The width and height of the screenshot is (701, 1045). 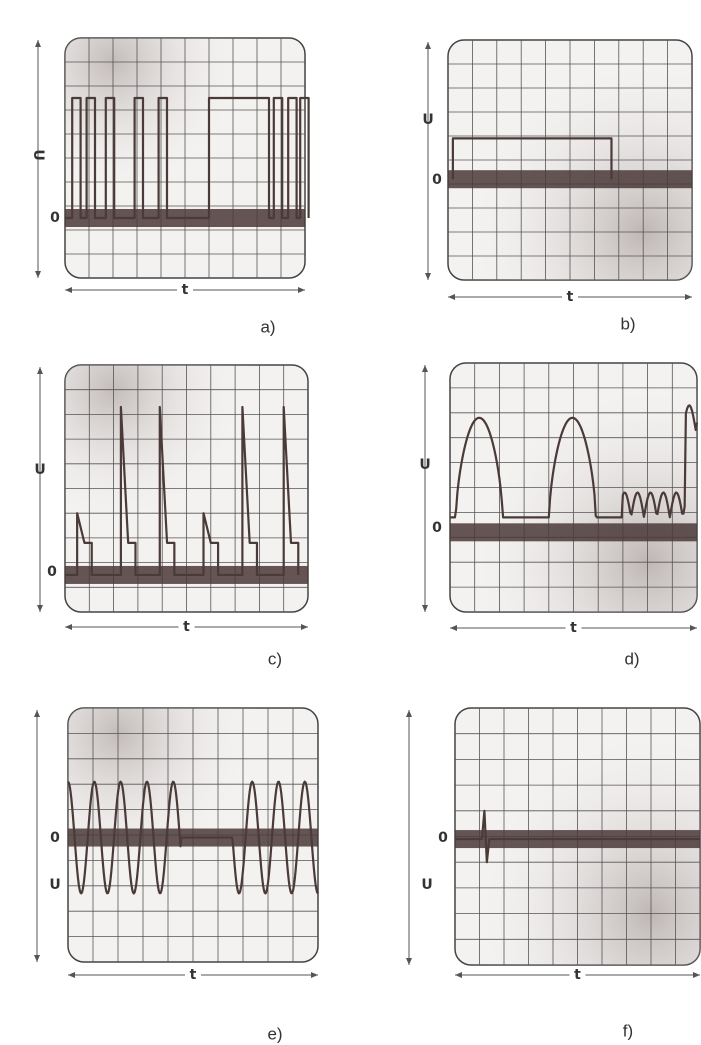 I want to click on panel-label: e), so click(x=274, y=1033).